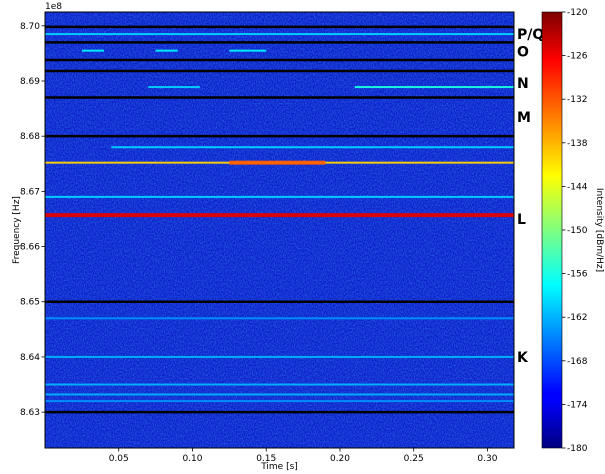 This screenshot has height=474, width=605. What do you see at coordinates (30, 303) in the screenshot?
I see `y-tick-label: 8.65` at bounding box center [30, 303].